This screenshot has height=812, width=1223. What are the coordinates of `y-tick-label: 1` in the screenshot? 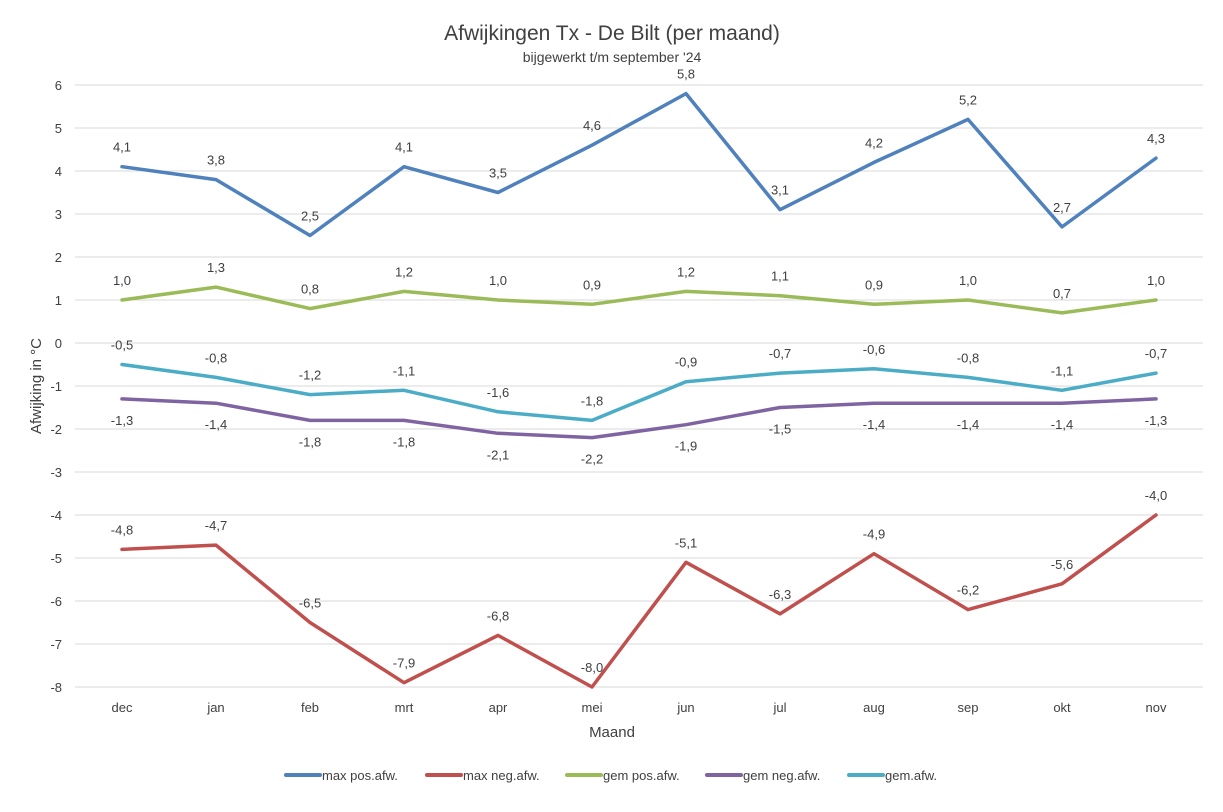 It's located at (58, 300).